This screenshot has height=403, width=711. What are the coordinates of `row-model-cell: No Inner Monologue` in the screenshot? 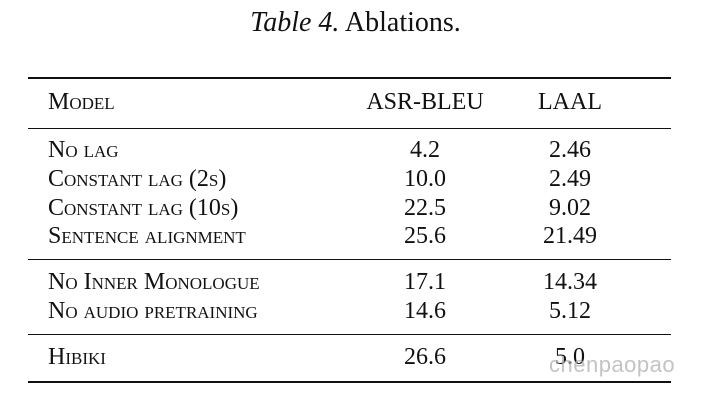 It's located at (154, 282).